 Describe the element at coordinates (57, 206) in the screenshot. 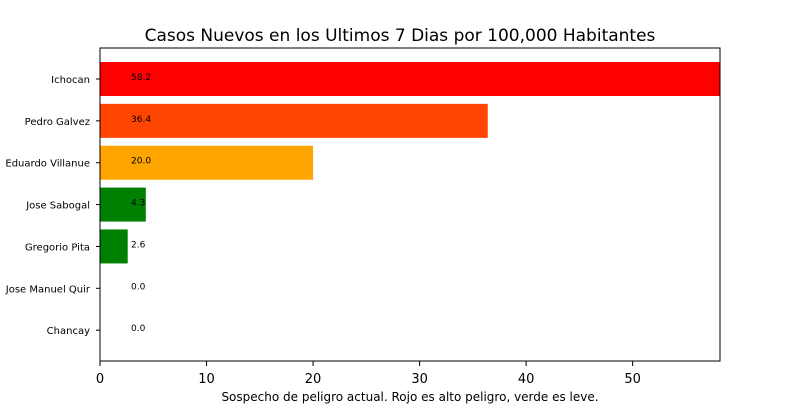

I see `category-label-3: Jose Sabogal` at that location.